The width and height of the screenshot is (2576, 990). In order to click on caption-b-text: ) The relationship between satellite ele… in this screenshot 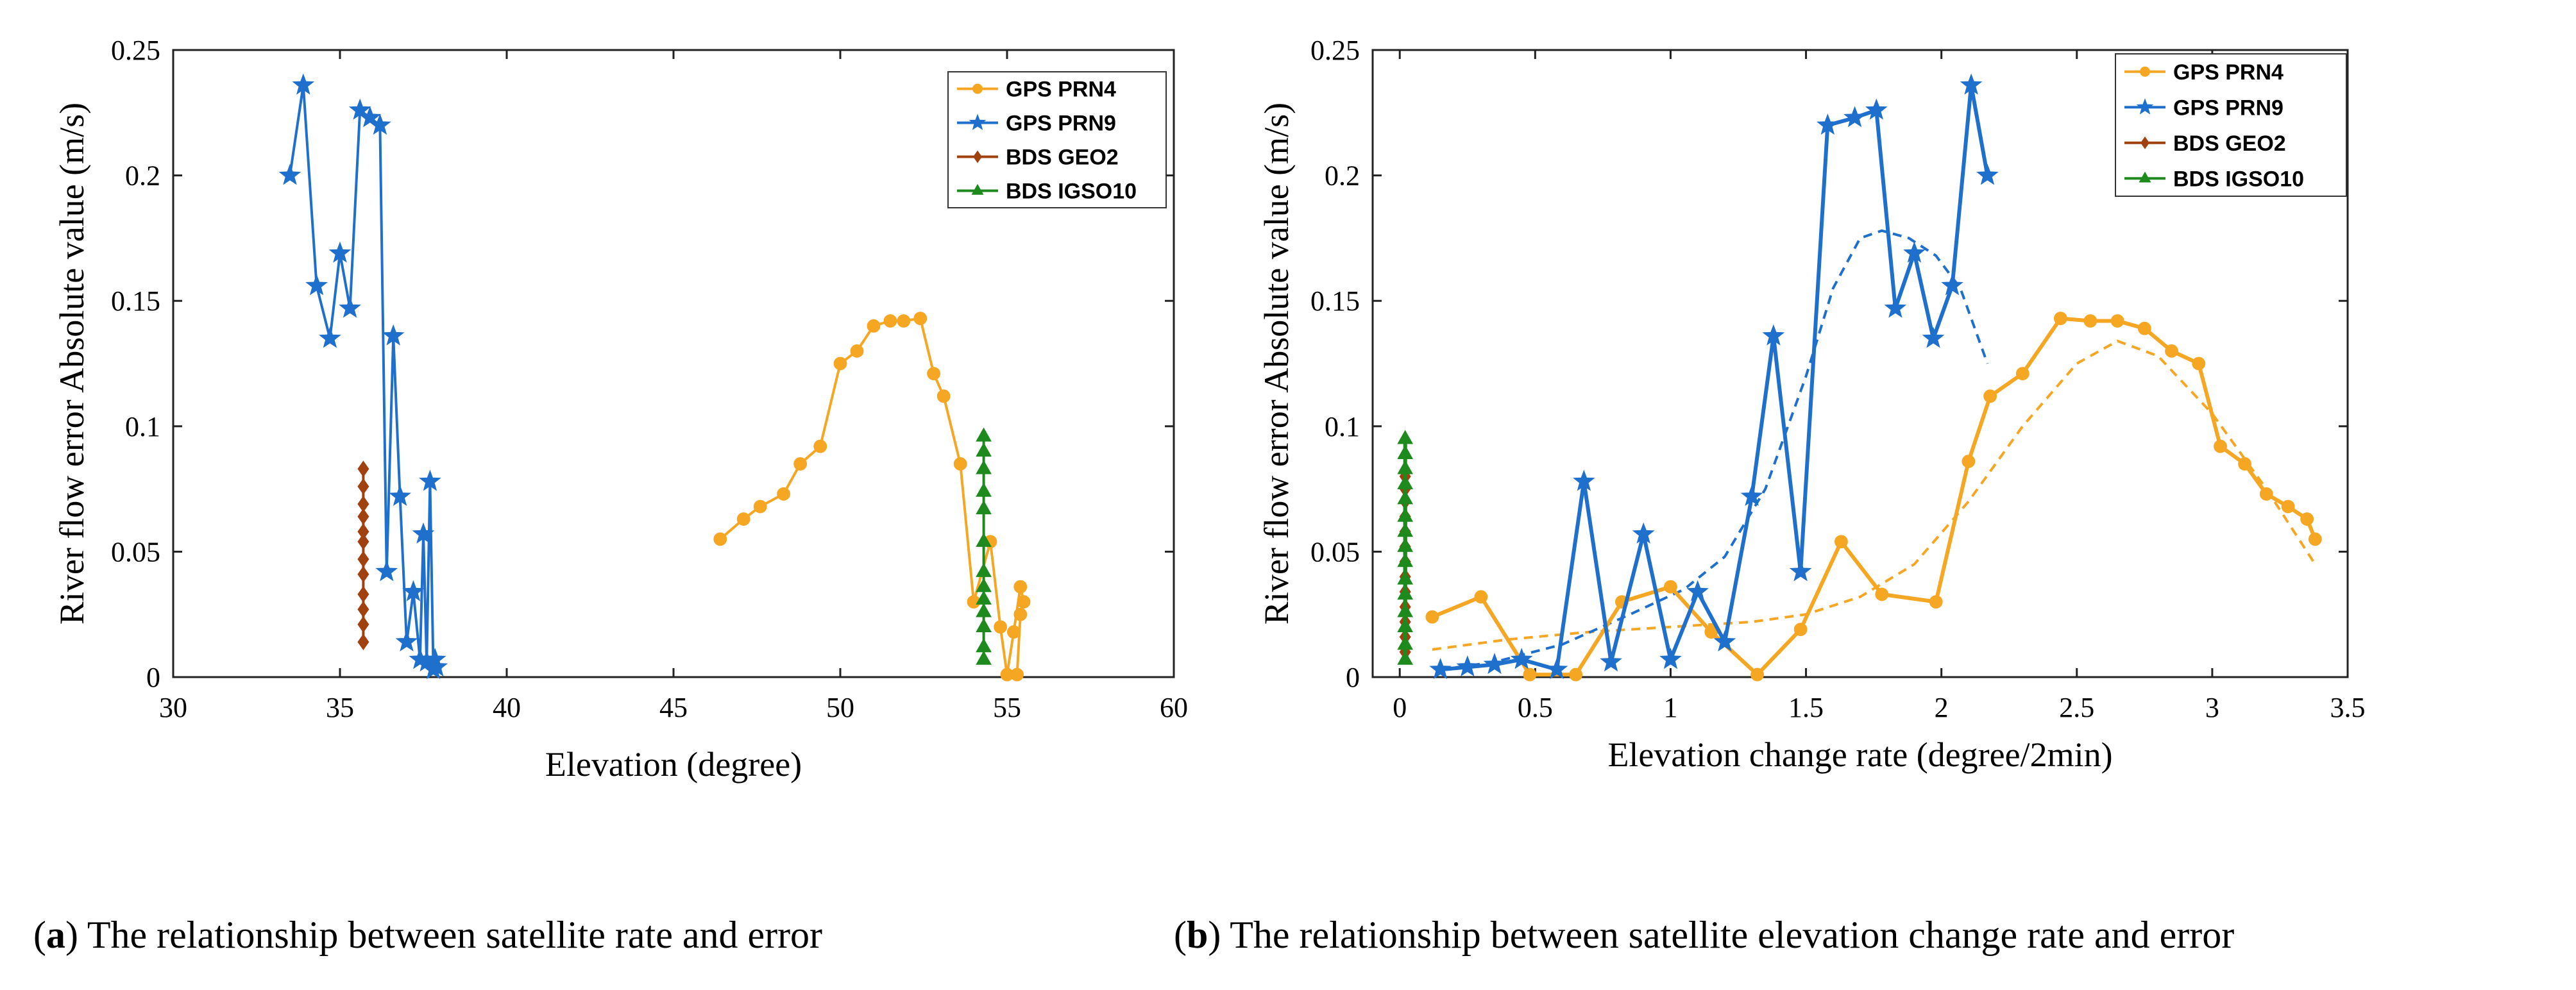, I will do `click(1721, 935)`.